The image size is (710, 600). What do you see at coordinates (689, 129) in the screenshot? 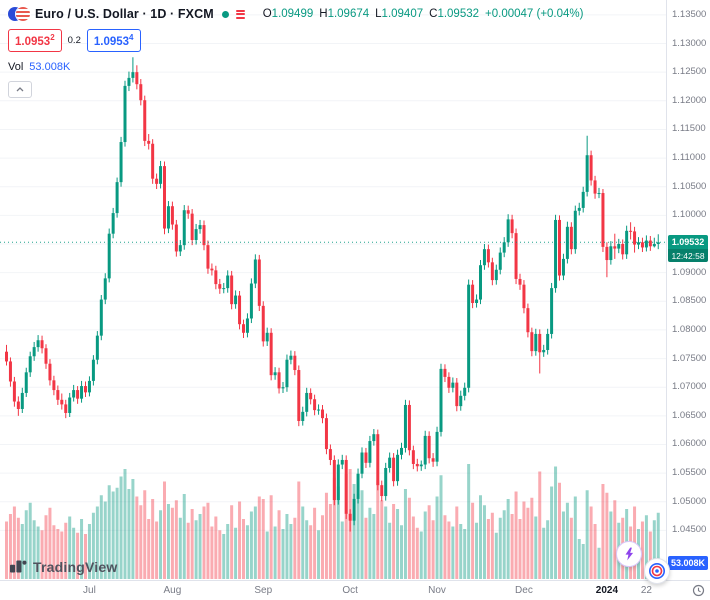
I see `price-scale-label: 1.11500` at bounding box center [689, 129].